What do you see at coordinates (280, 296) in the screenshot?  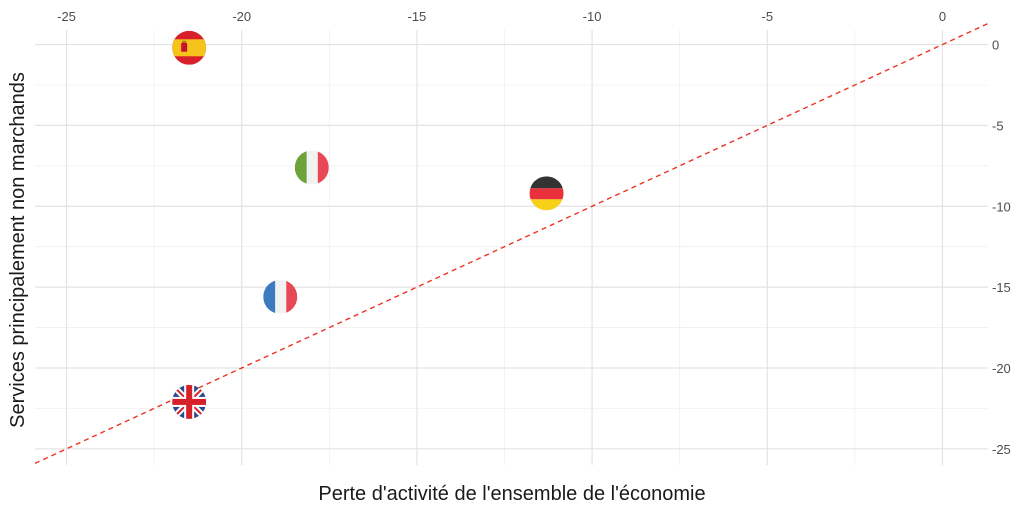 I see `france-flag-icon` at bounding box center [280, 296].